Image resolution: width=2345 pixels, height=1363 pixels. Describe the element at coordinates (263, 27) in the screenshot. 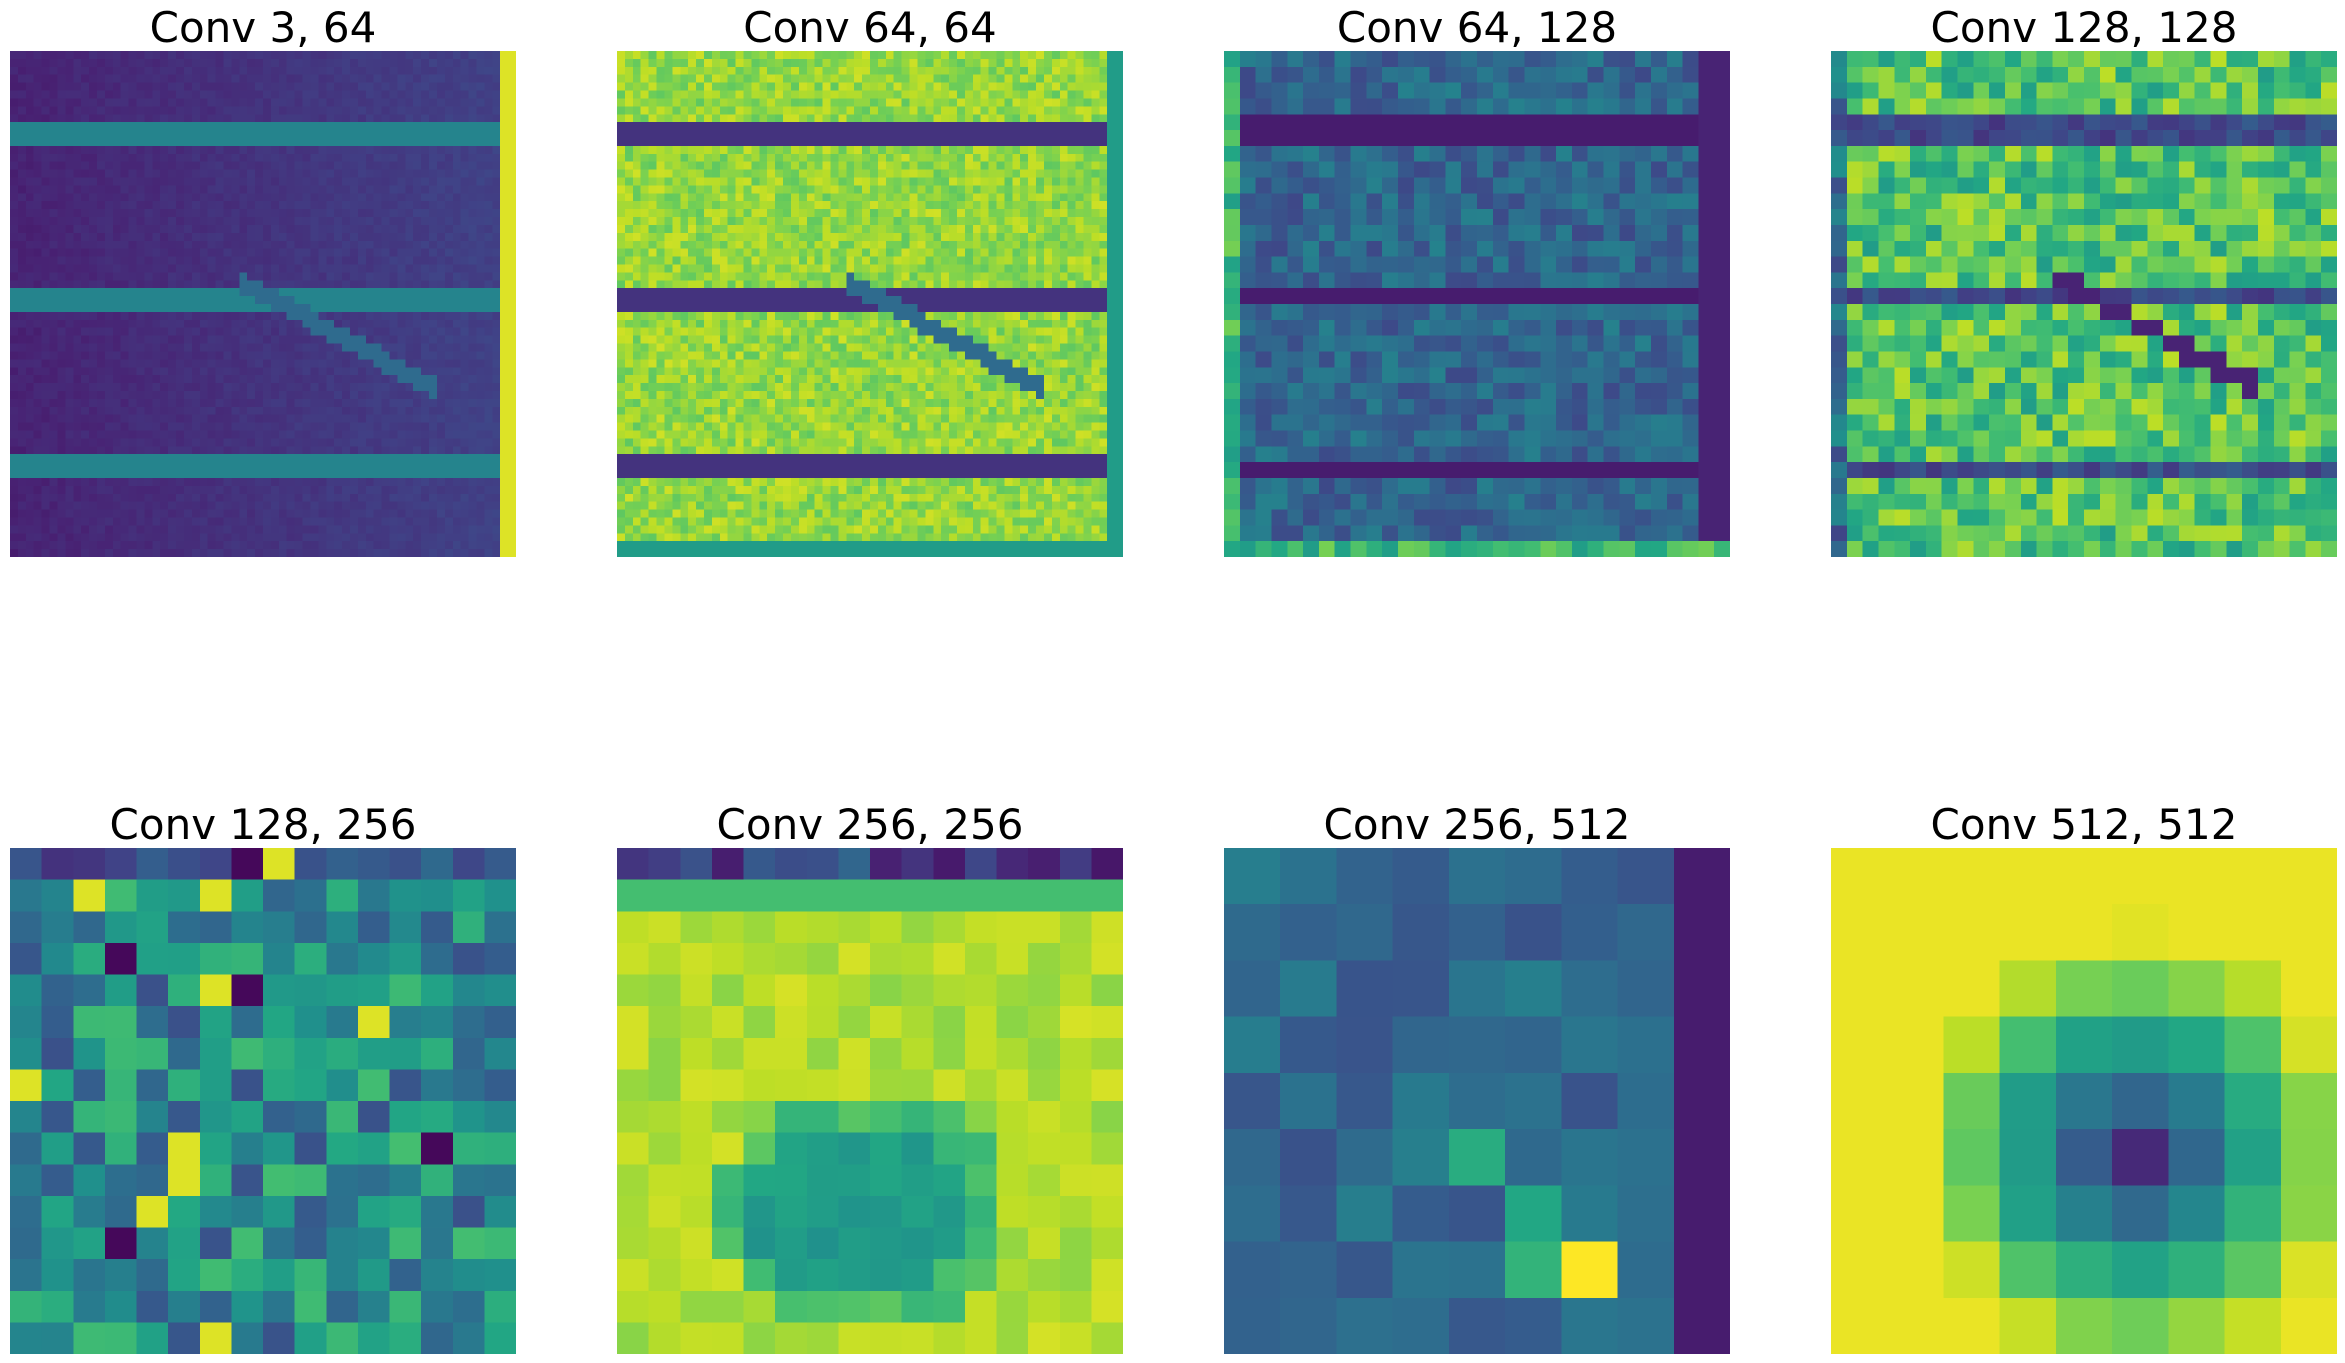

I see `panel-title: Conv 3, 64` at that location.